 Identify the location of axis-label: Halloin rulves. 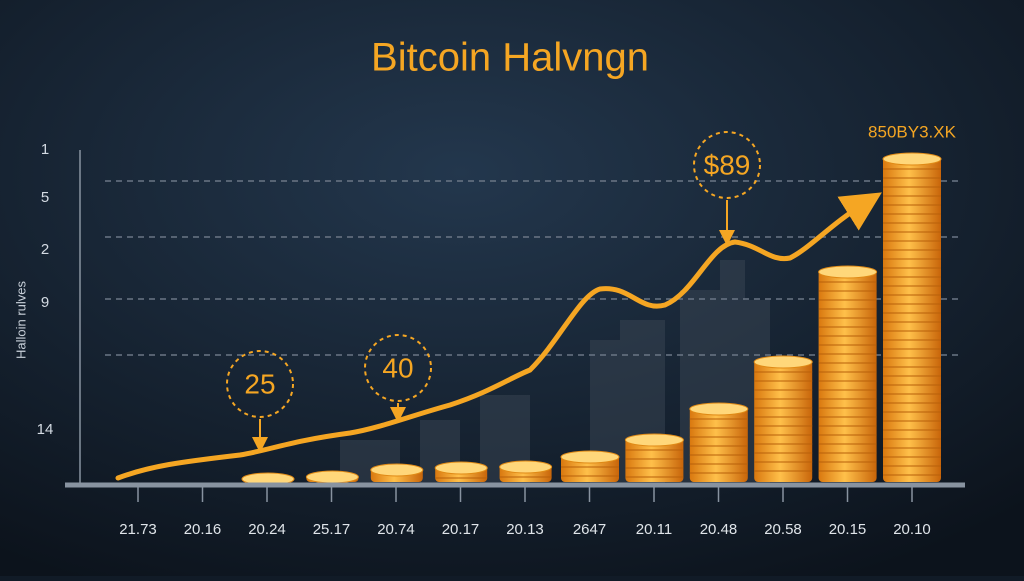
(20, 319).